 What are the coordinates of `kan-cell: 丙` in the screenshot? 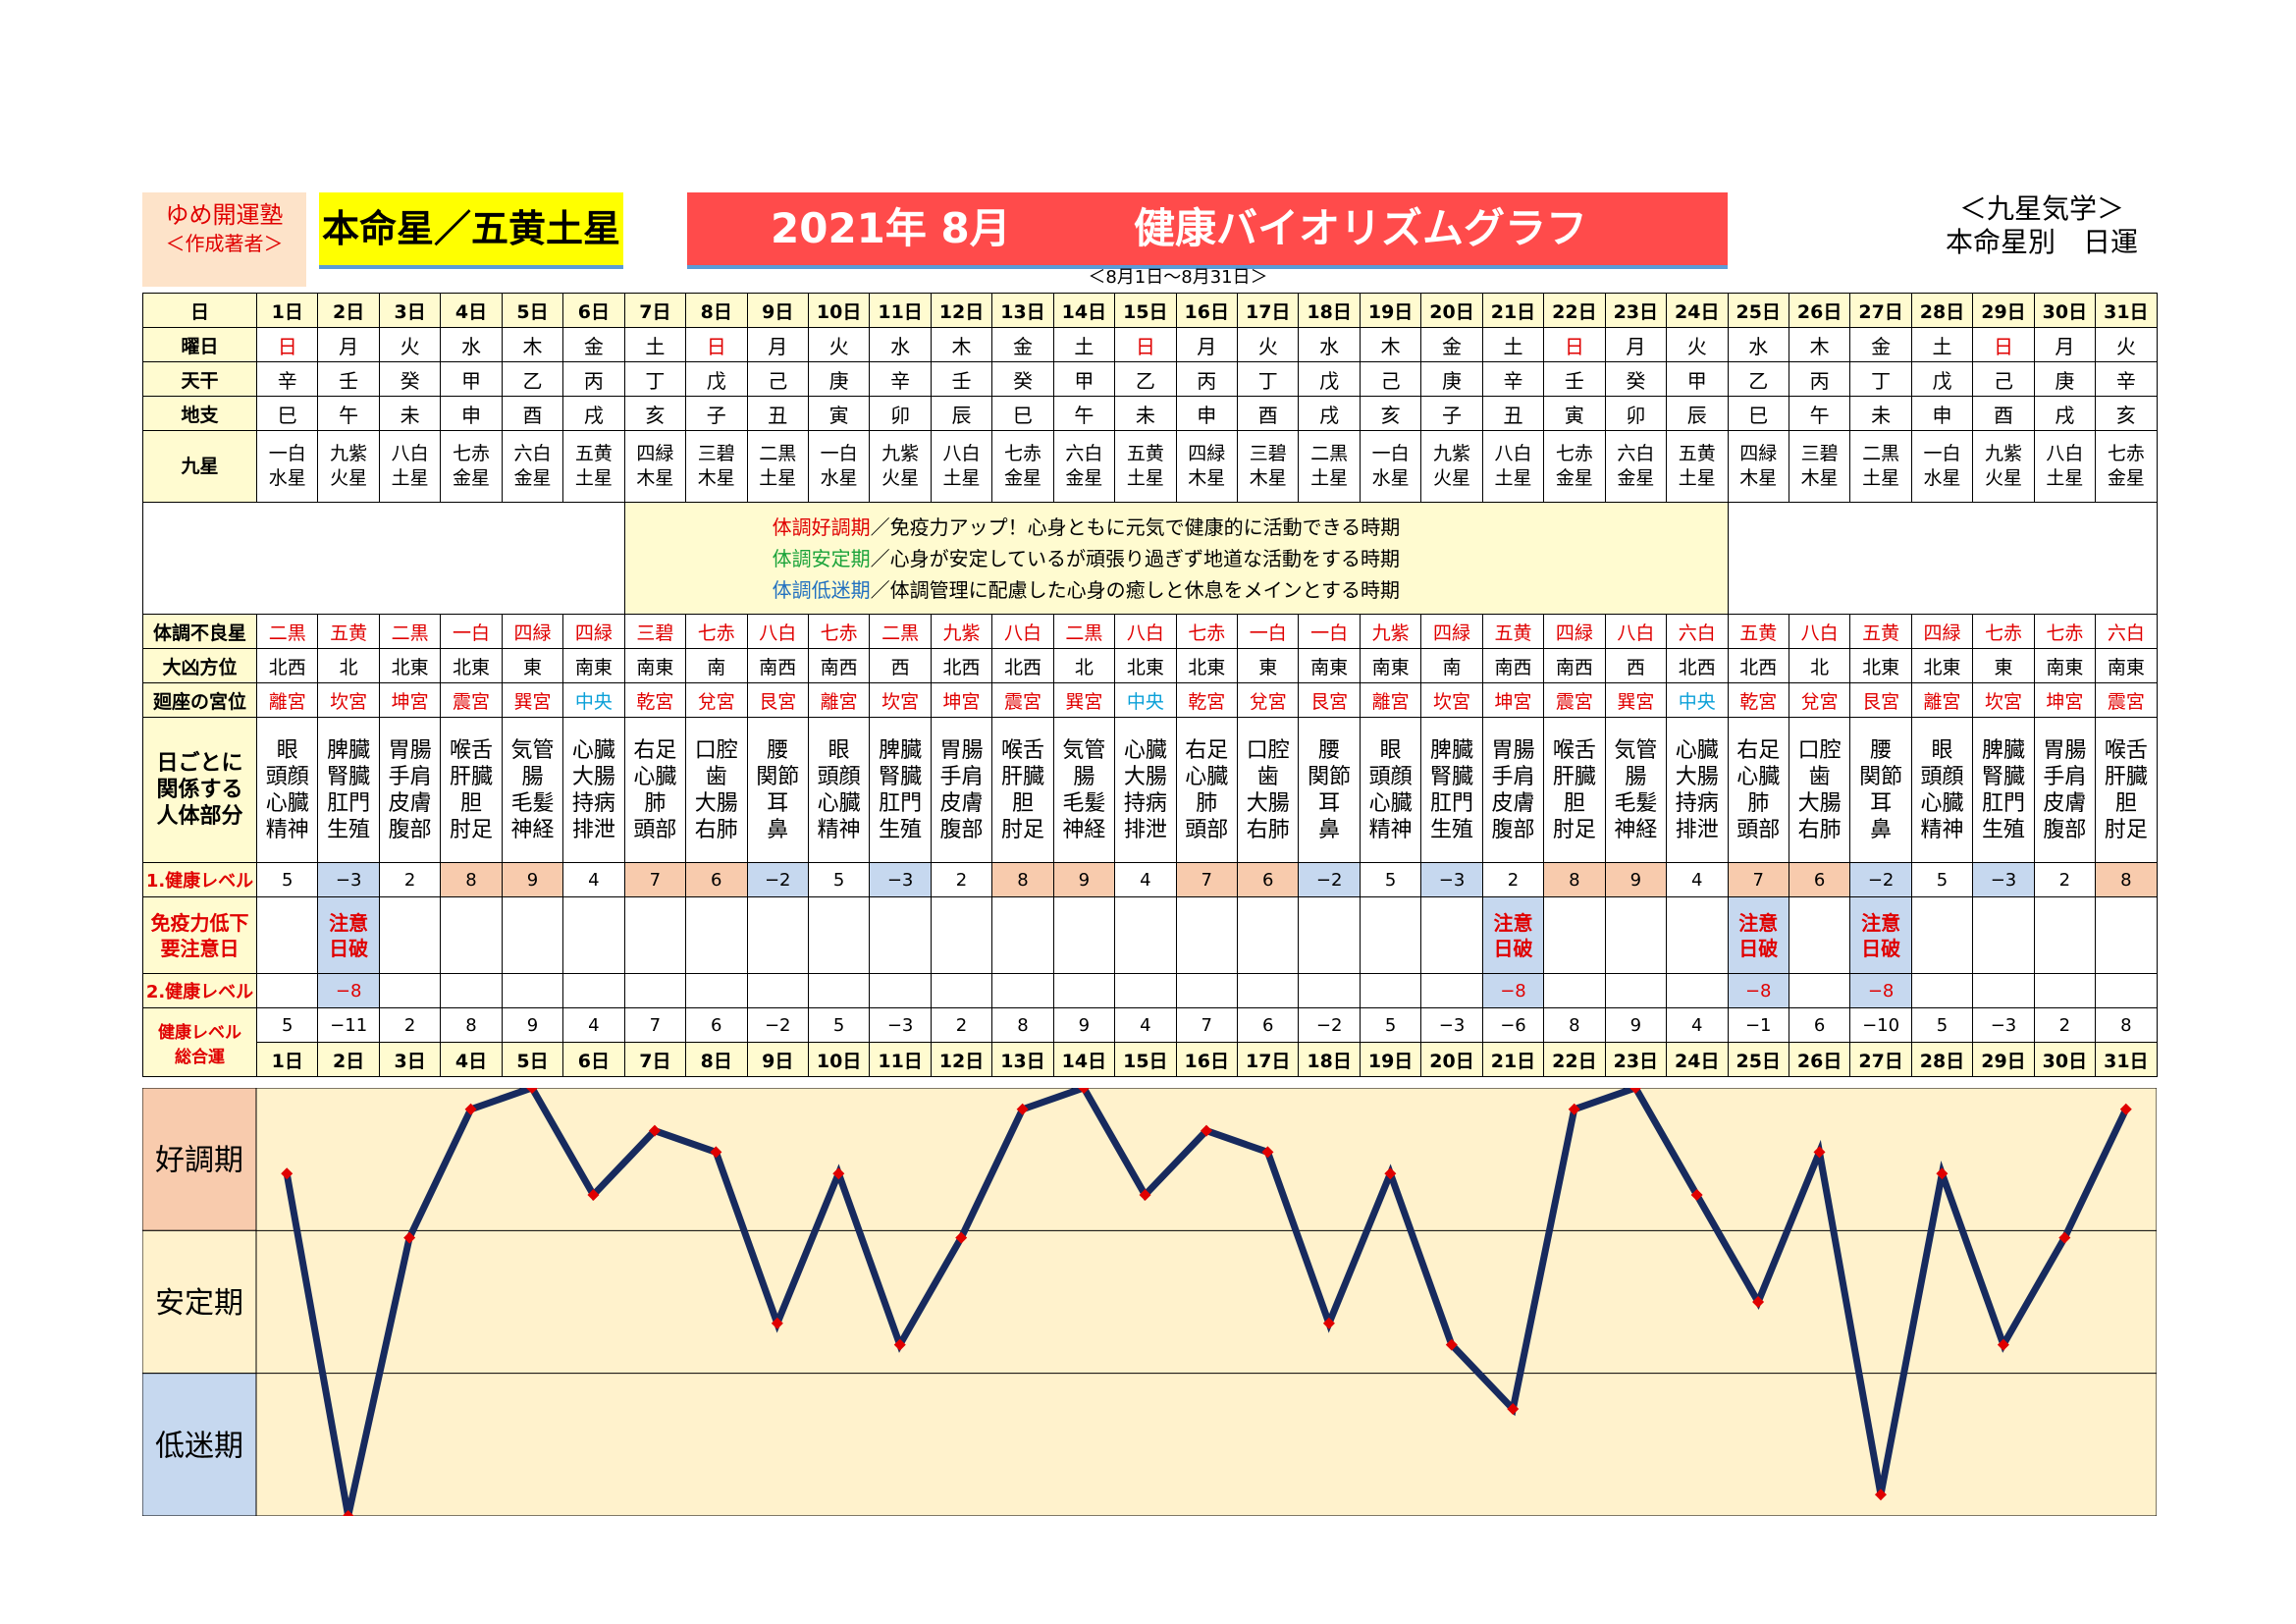 It's located at (1820, 379).